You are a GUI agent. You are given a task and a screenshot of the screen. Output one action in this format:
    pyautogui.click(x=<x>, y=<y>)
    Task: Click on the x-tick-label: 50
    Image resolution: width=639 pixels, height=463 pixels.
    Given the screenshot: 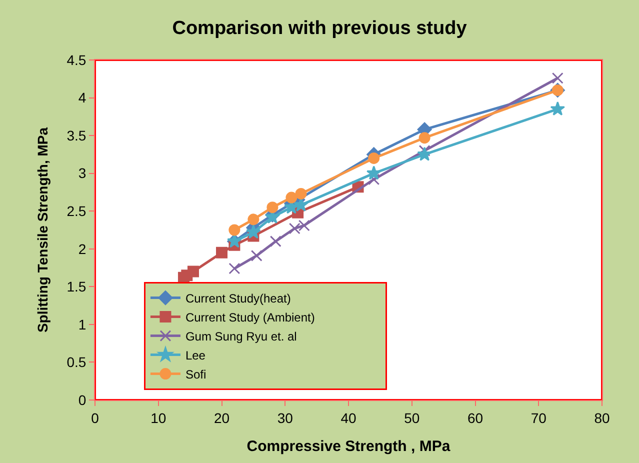 What is the action you would take?
    pyautogui.click(x=412, y=418)
    